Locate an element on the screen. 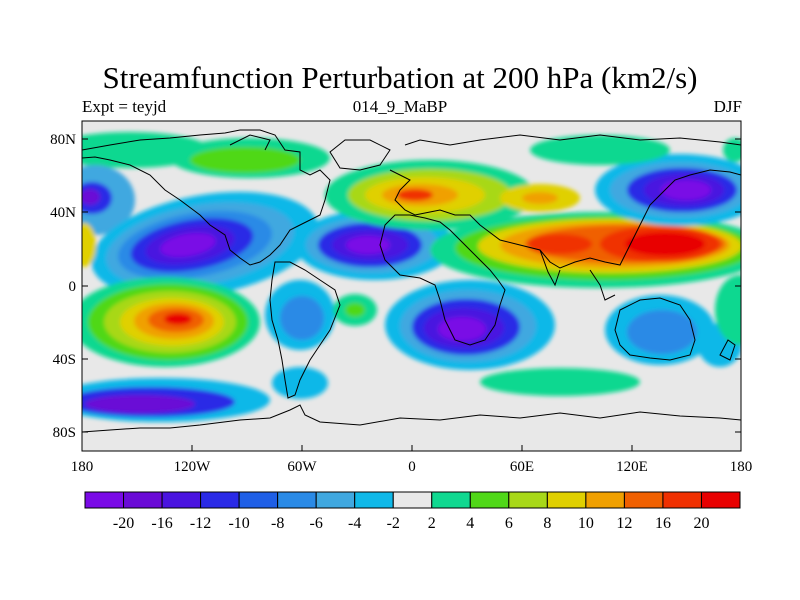 The width and height of the screenshot is (800, 600). colorbar is located at coordinates (412, 500).